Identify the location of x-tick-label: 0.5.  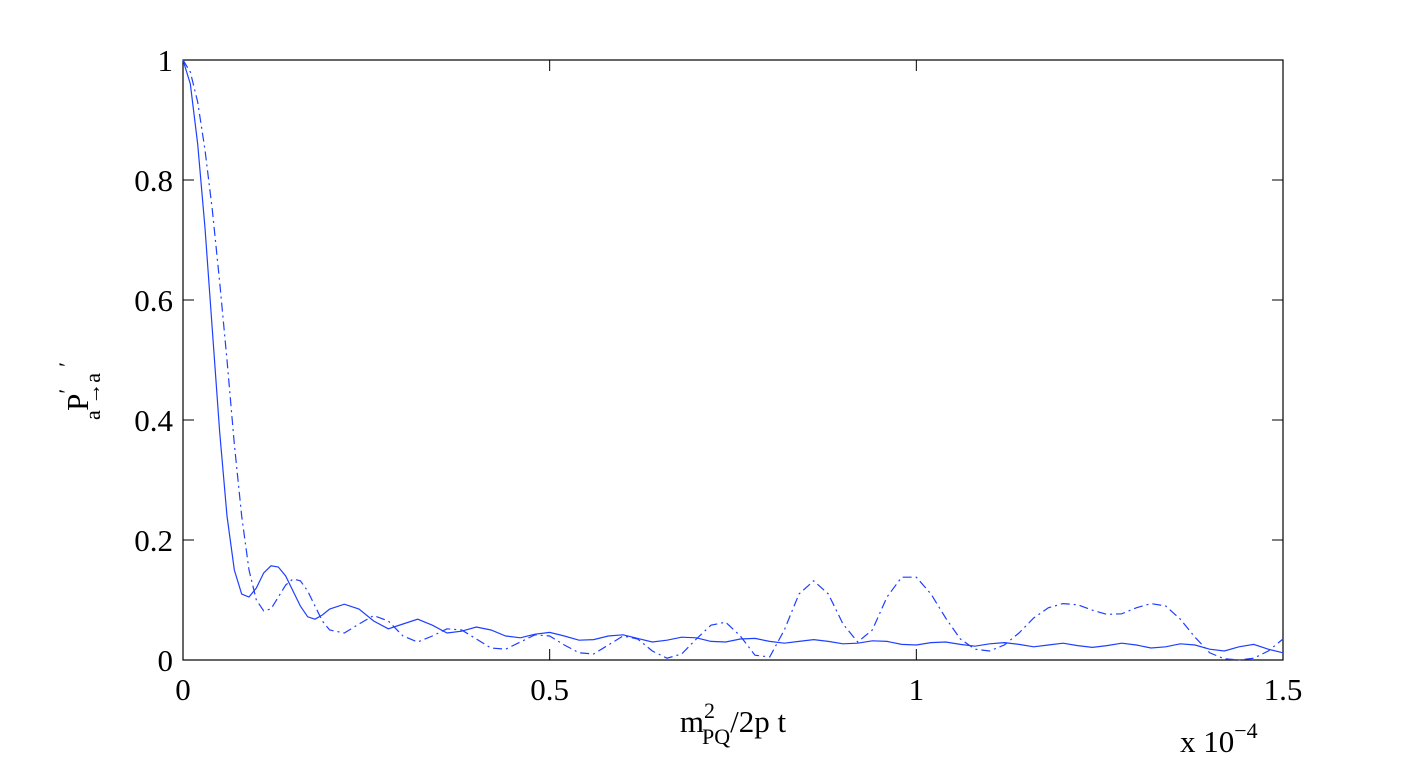
(549, 689).